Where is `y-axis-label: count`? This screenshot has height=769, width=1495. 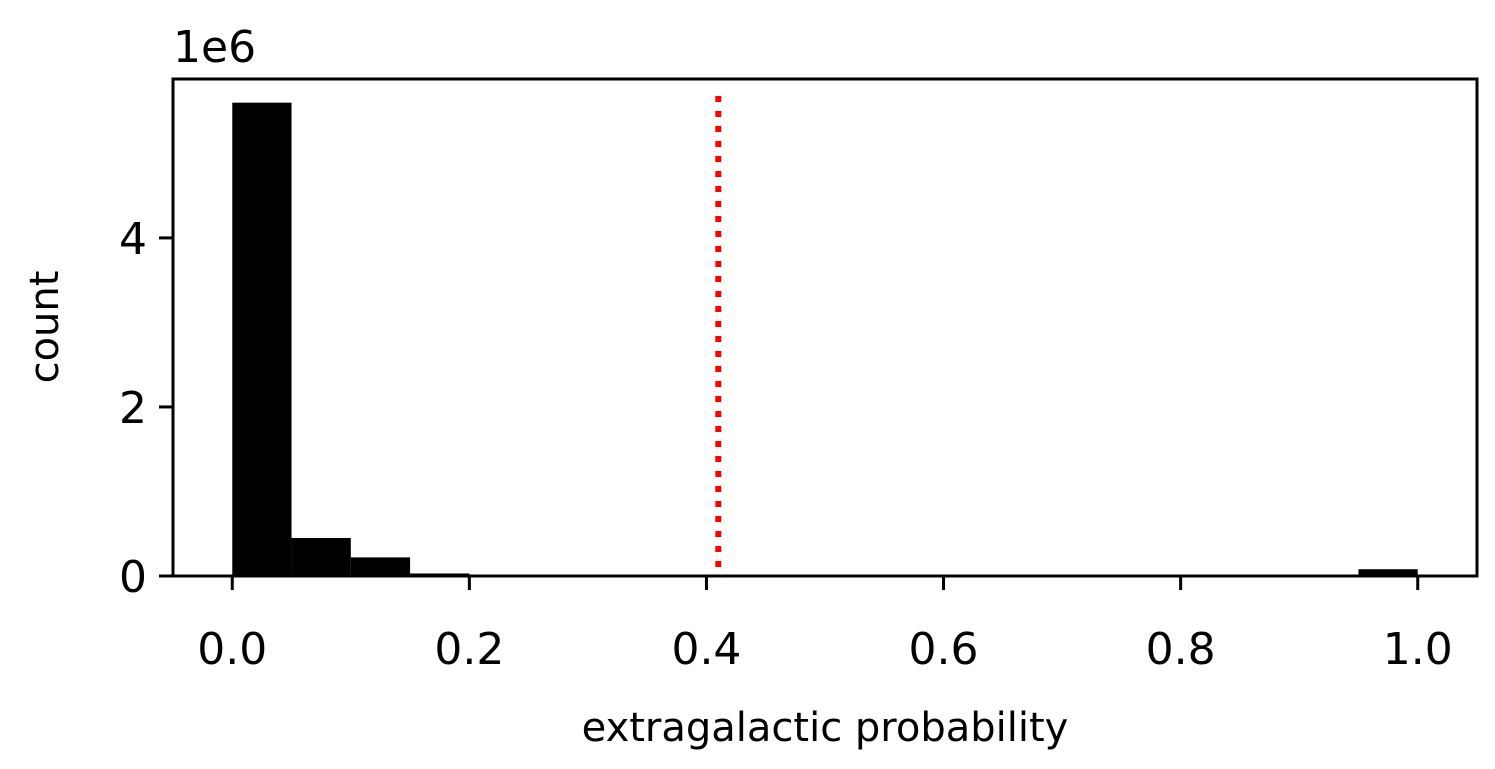
y-axis-label: count is located at coordinates (45, 327).